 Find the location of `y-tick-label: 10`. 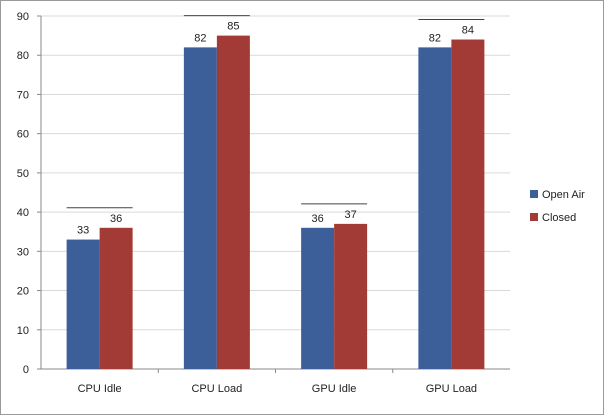

y-tick-label: 10 is located at coordinates (23, 331).